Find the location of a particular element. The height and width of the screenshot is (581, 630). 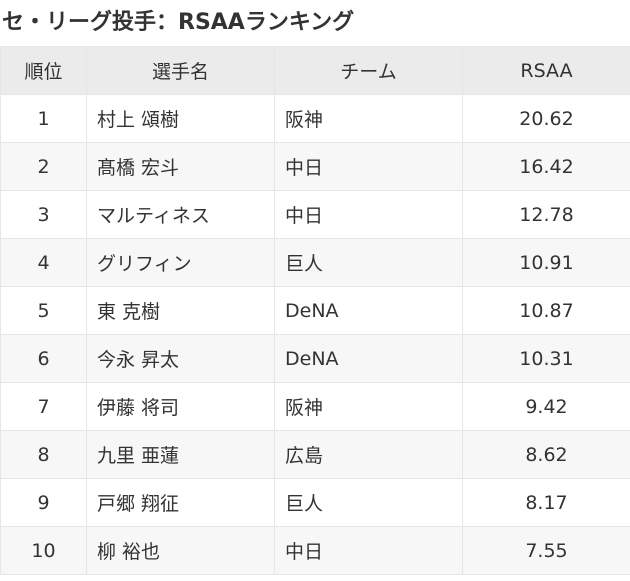

header-rank: 順位 is located at coordinates (43, 70).